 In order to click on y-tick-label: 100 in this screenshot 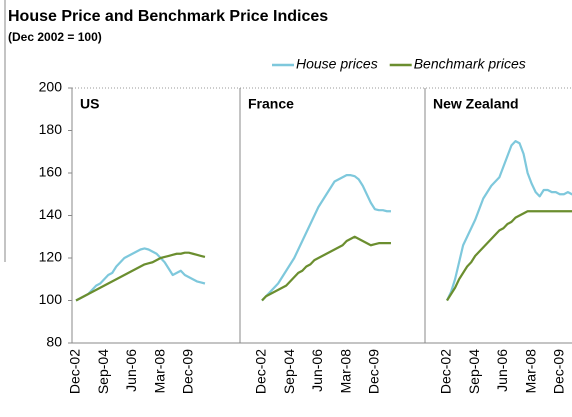, I will do `click(51, 299)`.